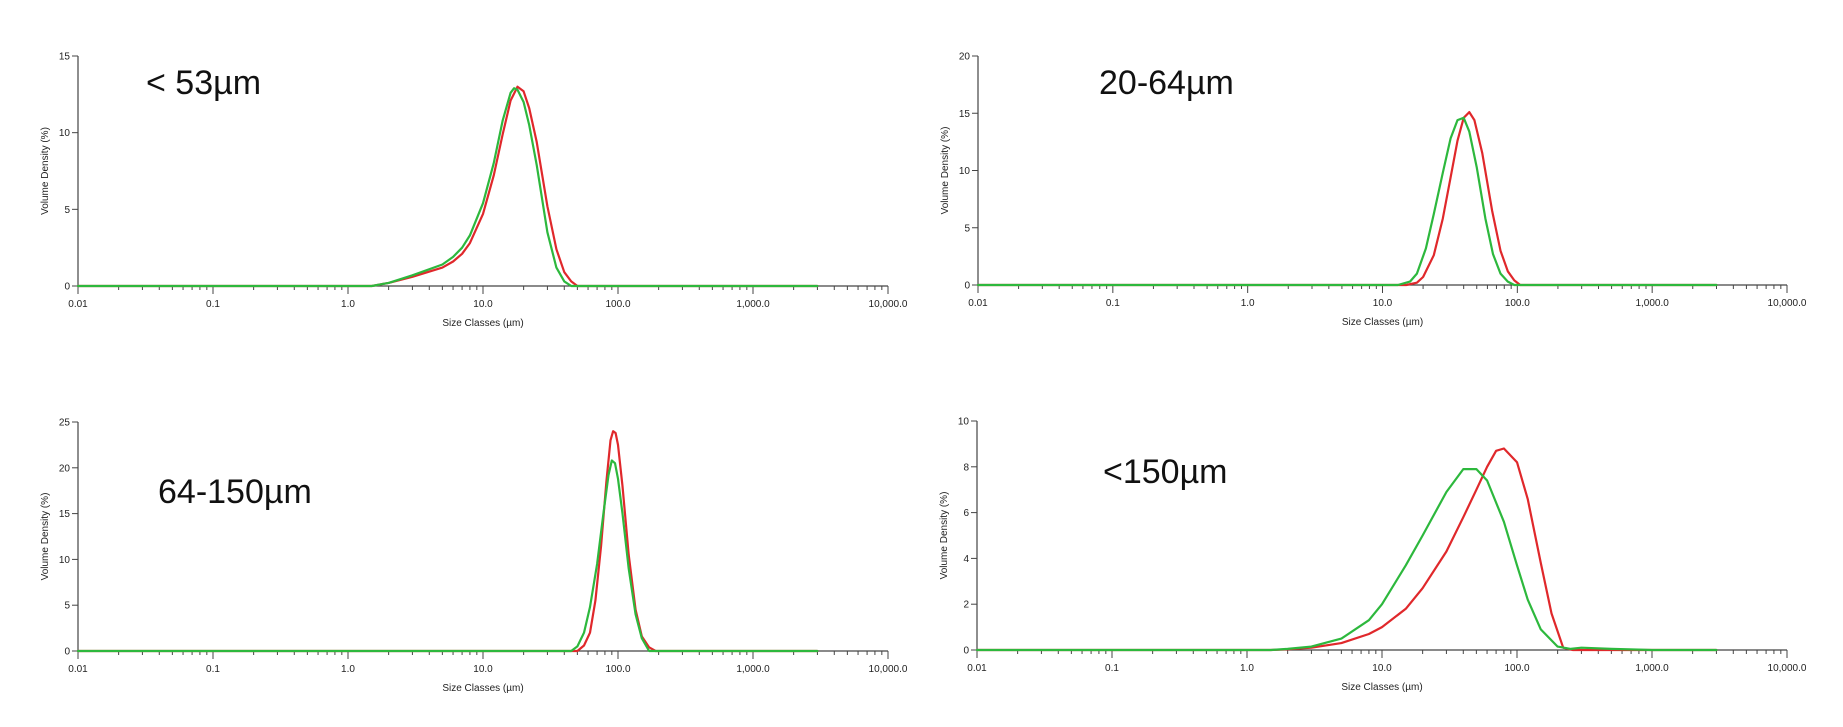 Image resolution: width=1843 pixels, height=727 pixels. I want to click on chart-title-4: <150µm, so click(1165, 472).